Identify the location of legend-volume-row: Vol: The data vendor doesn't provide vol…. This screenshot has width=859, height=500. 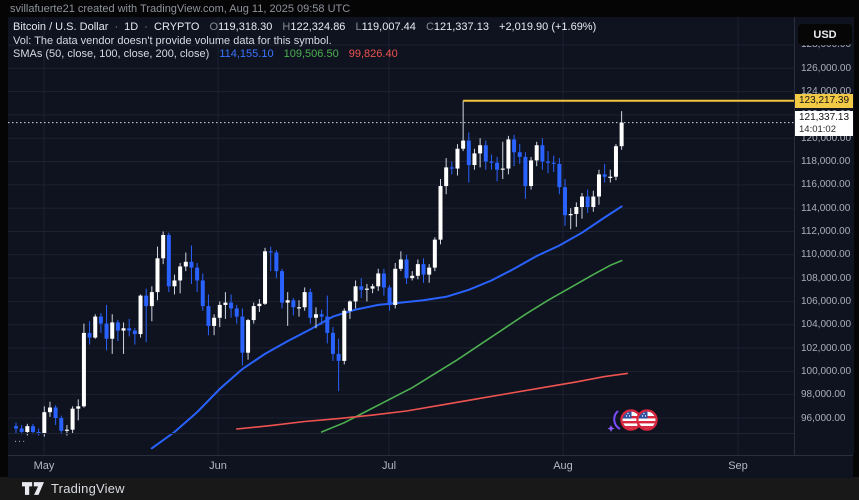
(304, 42).